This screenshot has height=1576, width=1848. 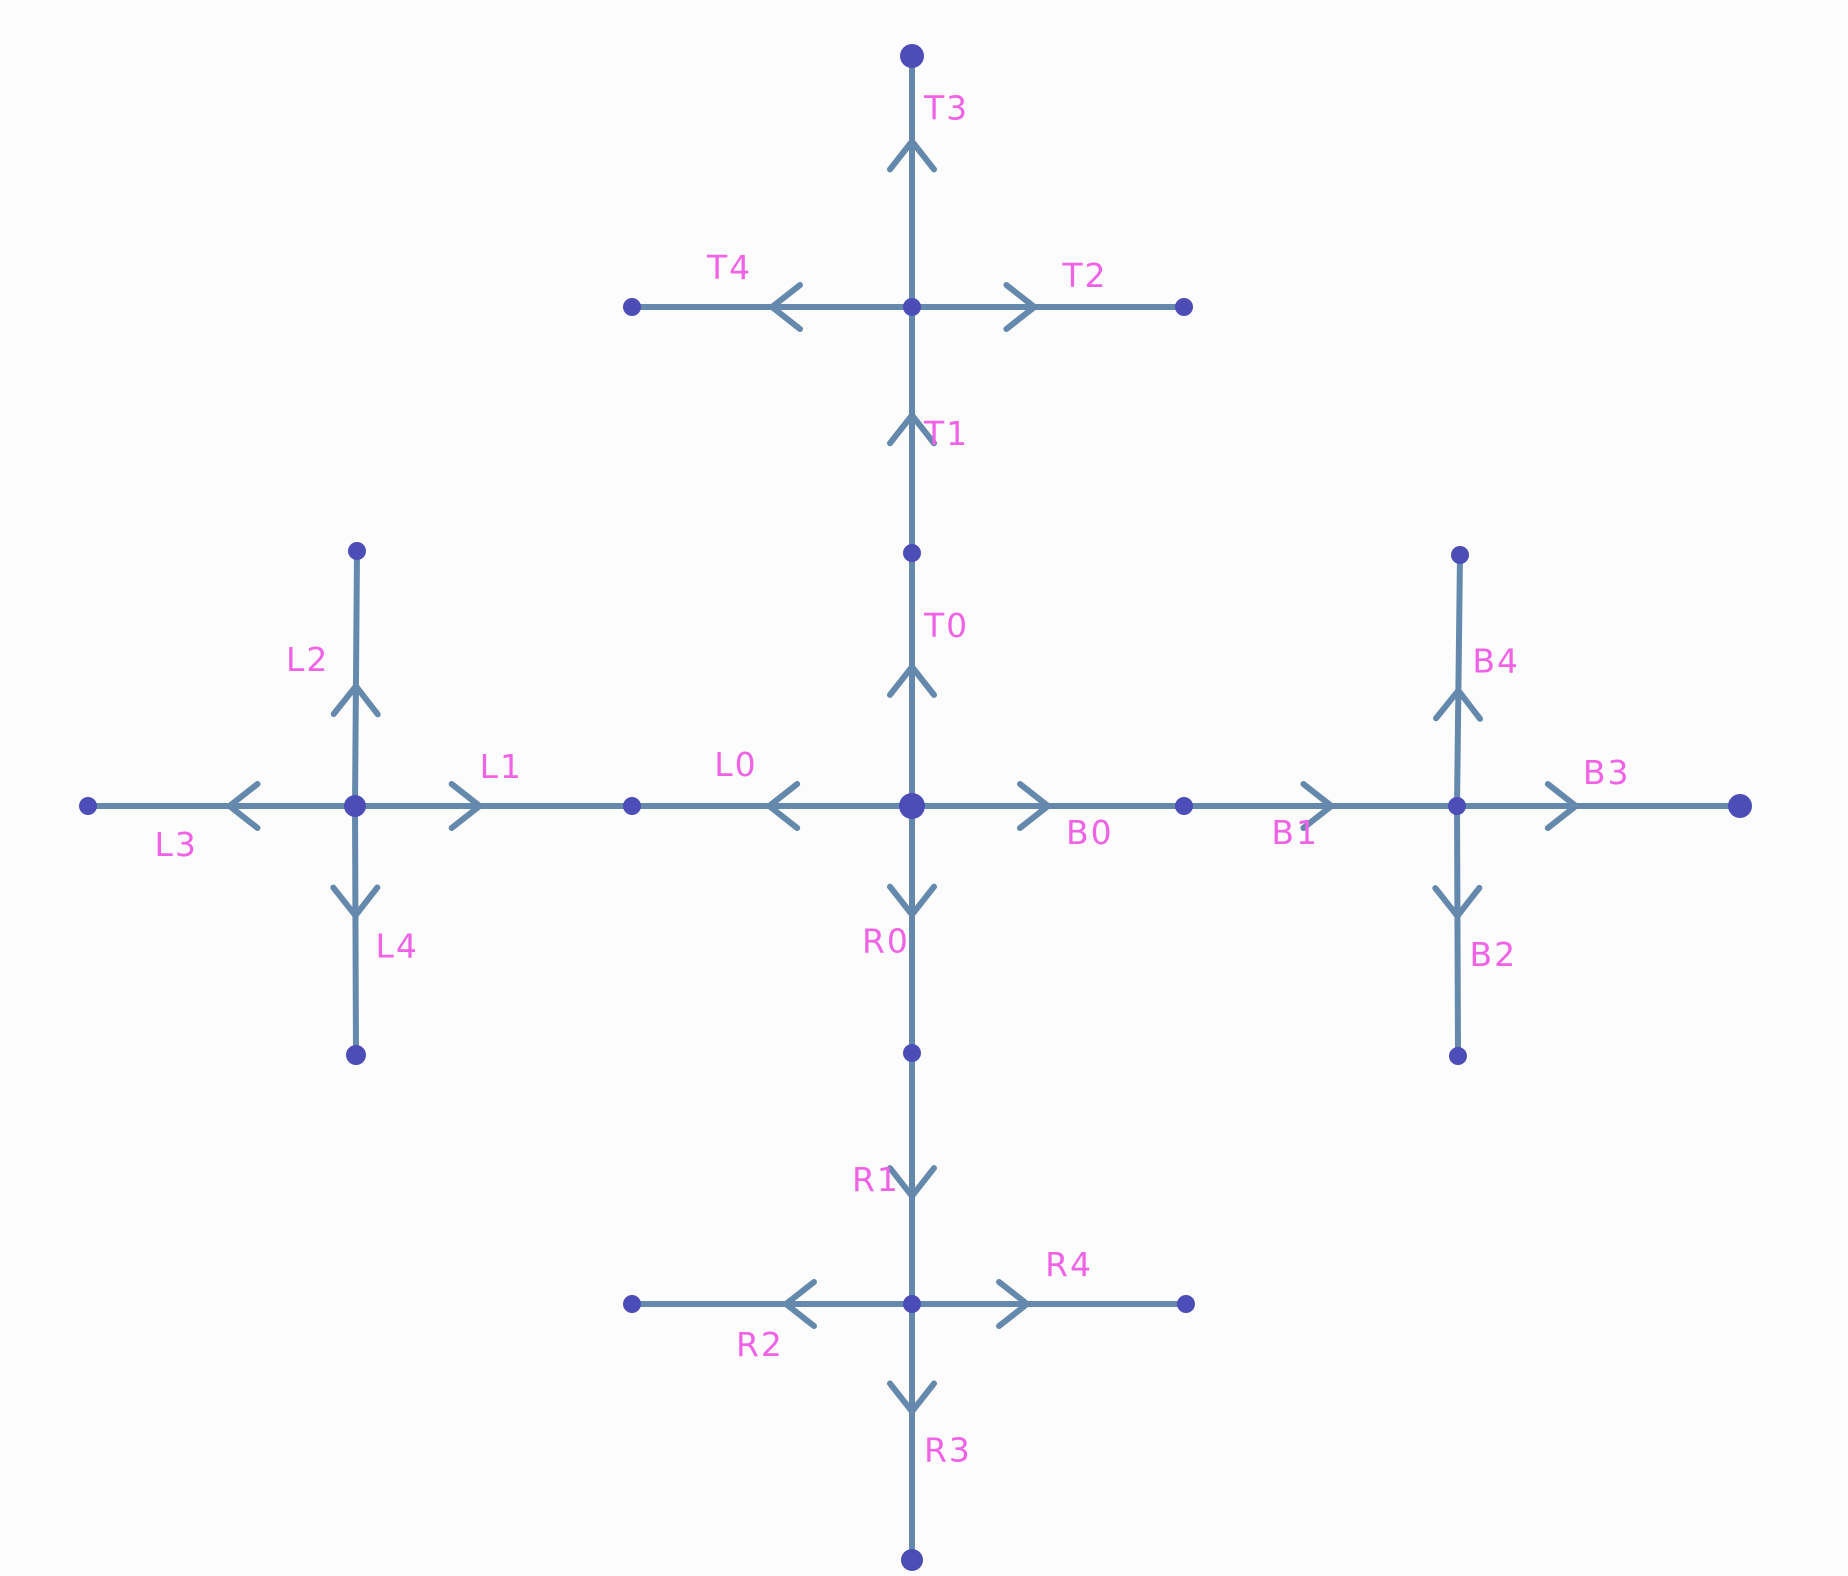 What do you see at coordinates (948, 1450) in the screenshot?
I see `edge-label-r3: R3` at bounding box center [948, 1450].